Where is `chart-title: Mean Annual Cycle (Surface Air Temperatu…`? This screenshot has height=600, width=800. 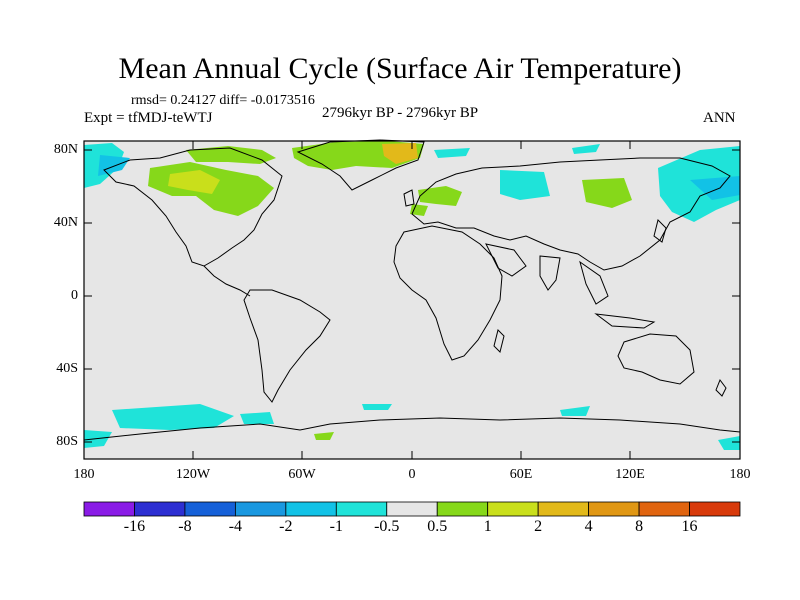
chart-title: Mean Annual Cycle (Surface Air Temperatu… is located at coordinates (400, 68).